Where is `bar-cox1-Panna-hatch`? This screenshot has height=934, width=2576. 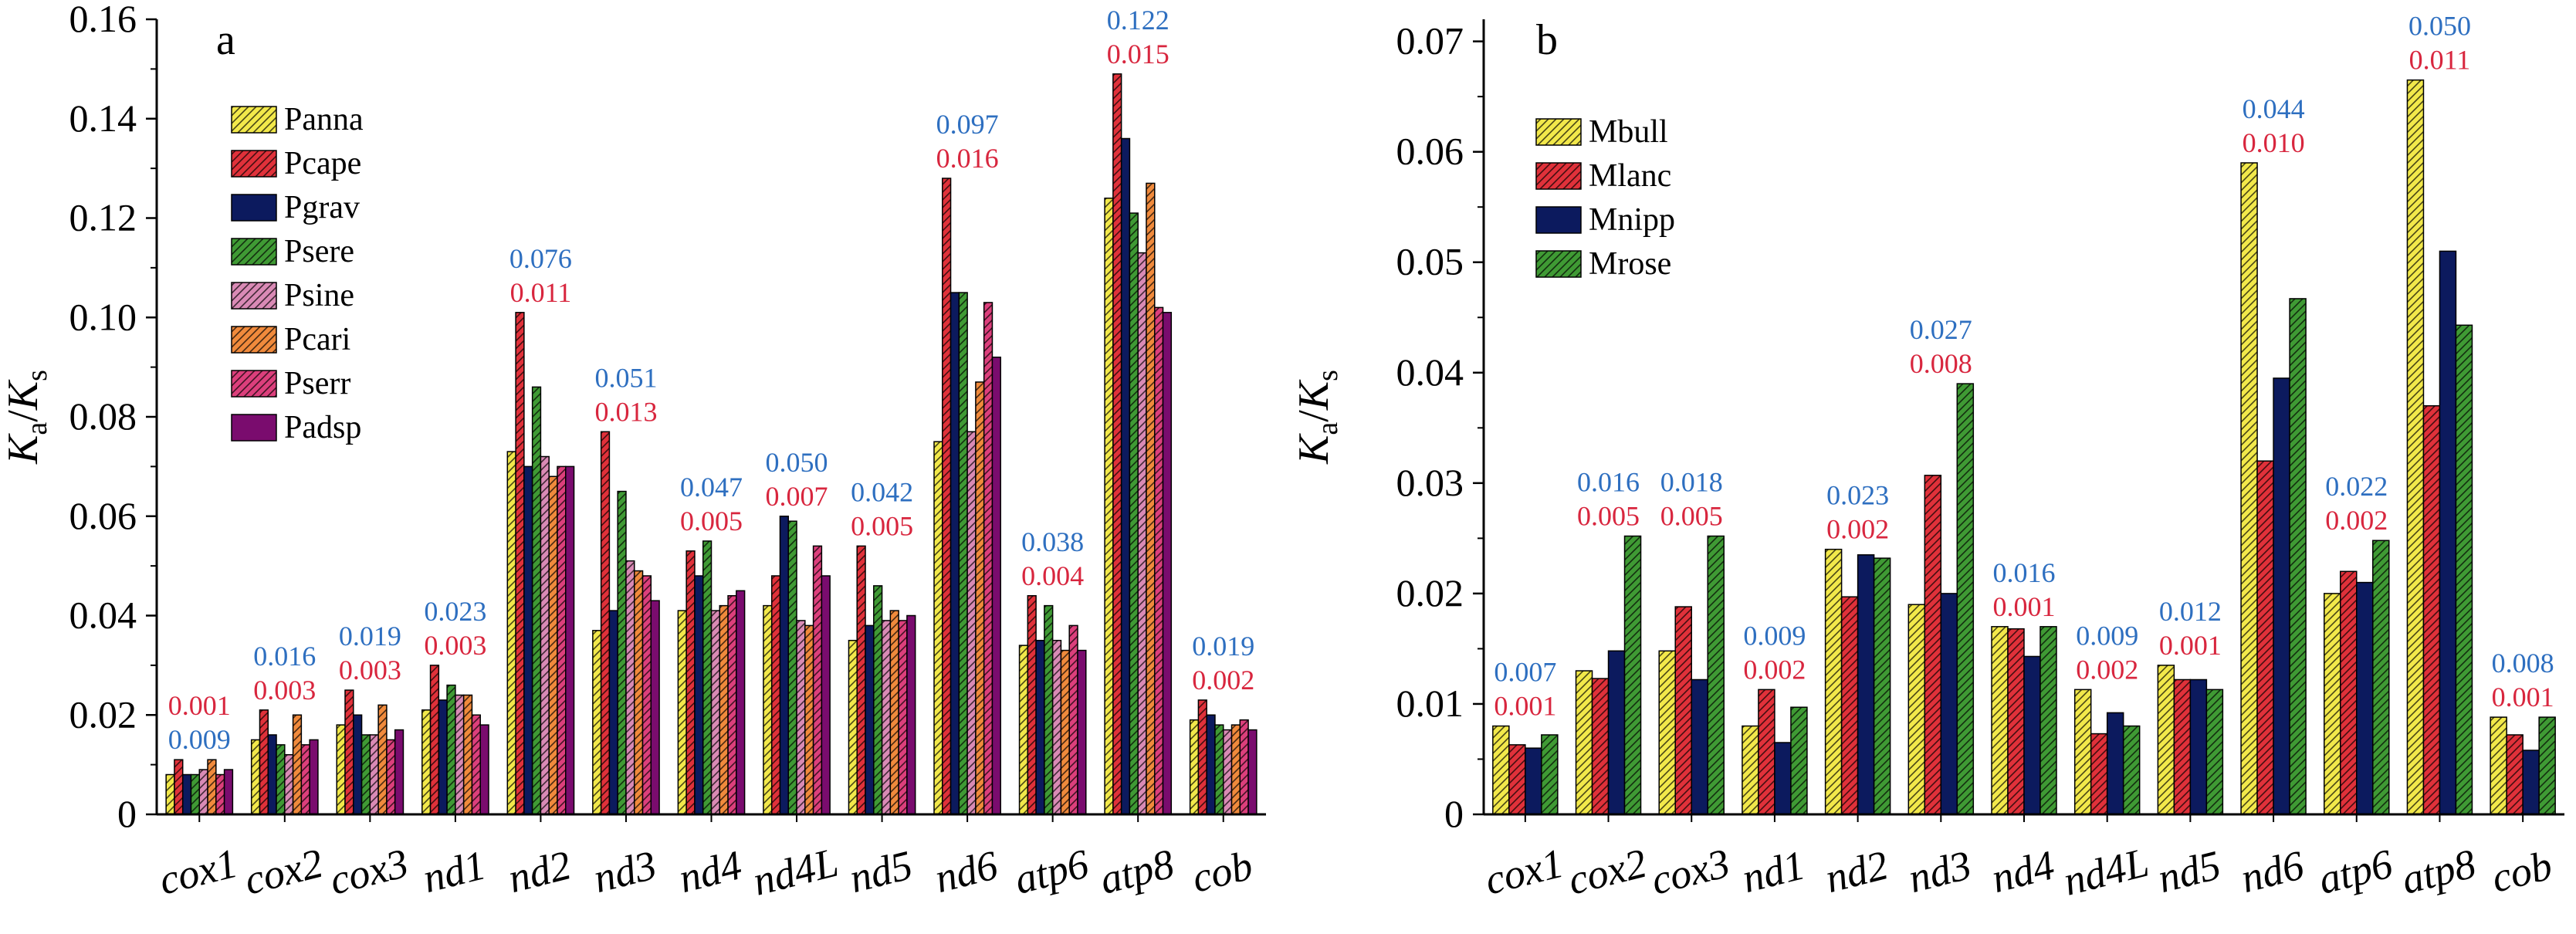
bar-cox1-Panna-hatch is located at coordinates (170, 794).